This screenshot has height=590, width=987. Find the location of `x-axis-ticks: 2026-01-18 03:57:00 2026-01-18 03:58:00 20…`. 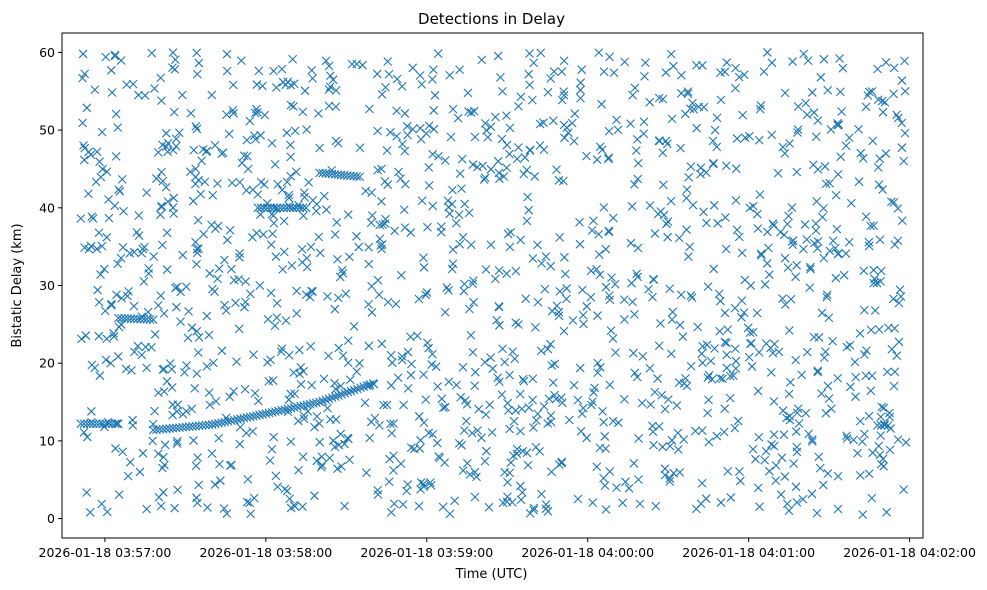

x-axis-ticks: 2026-01-18 03:57:00 2026-01-18 03:58:00 20… is located at coordinates (507, 549).